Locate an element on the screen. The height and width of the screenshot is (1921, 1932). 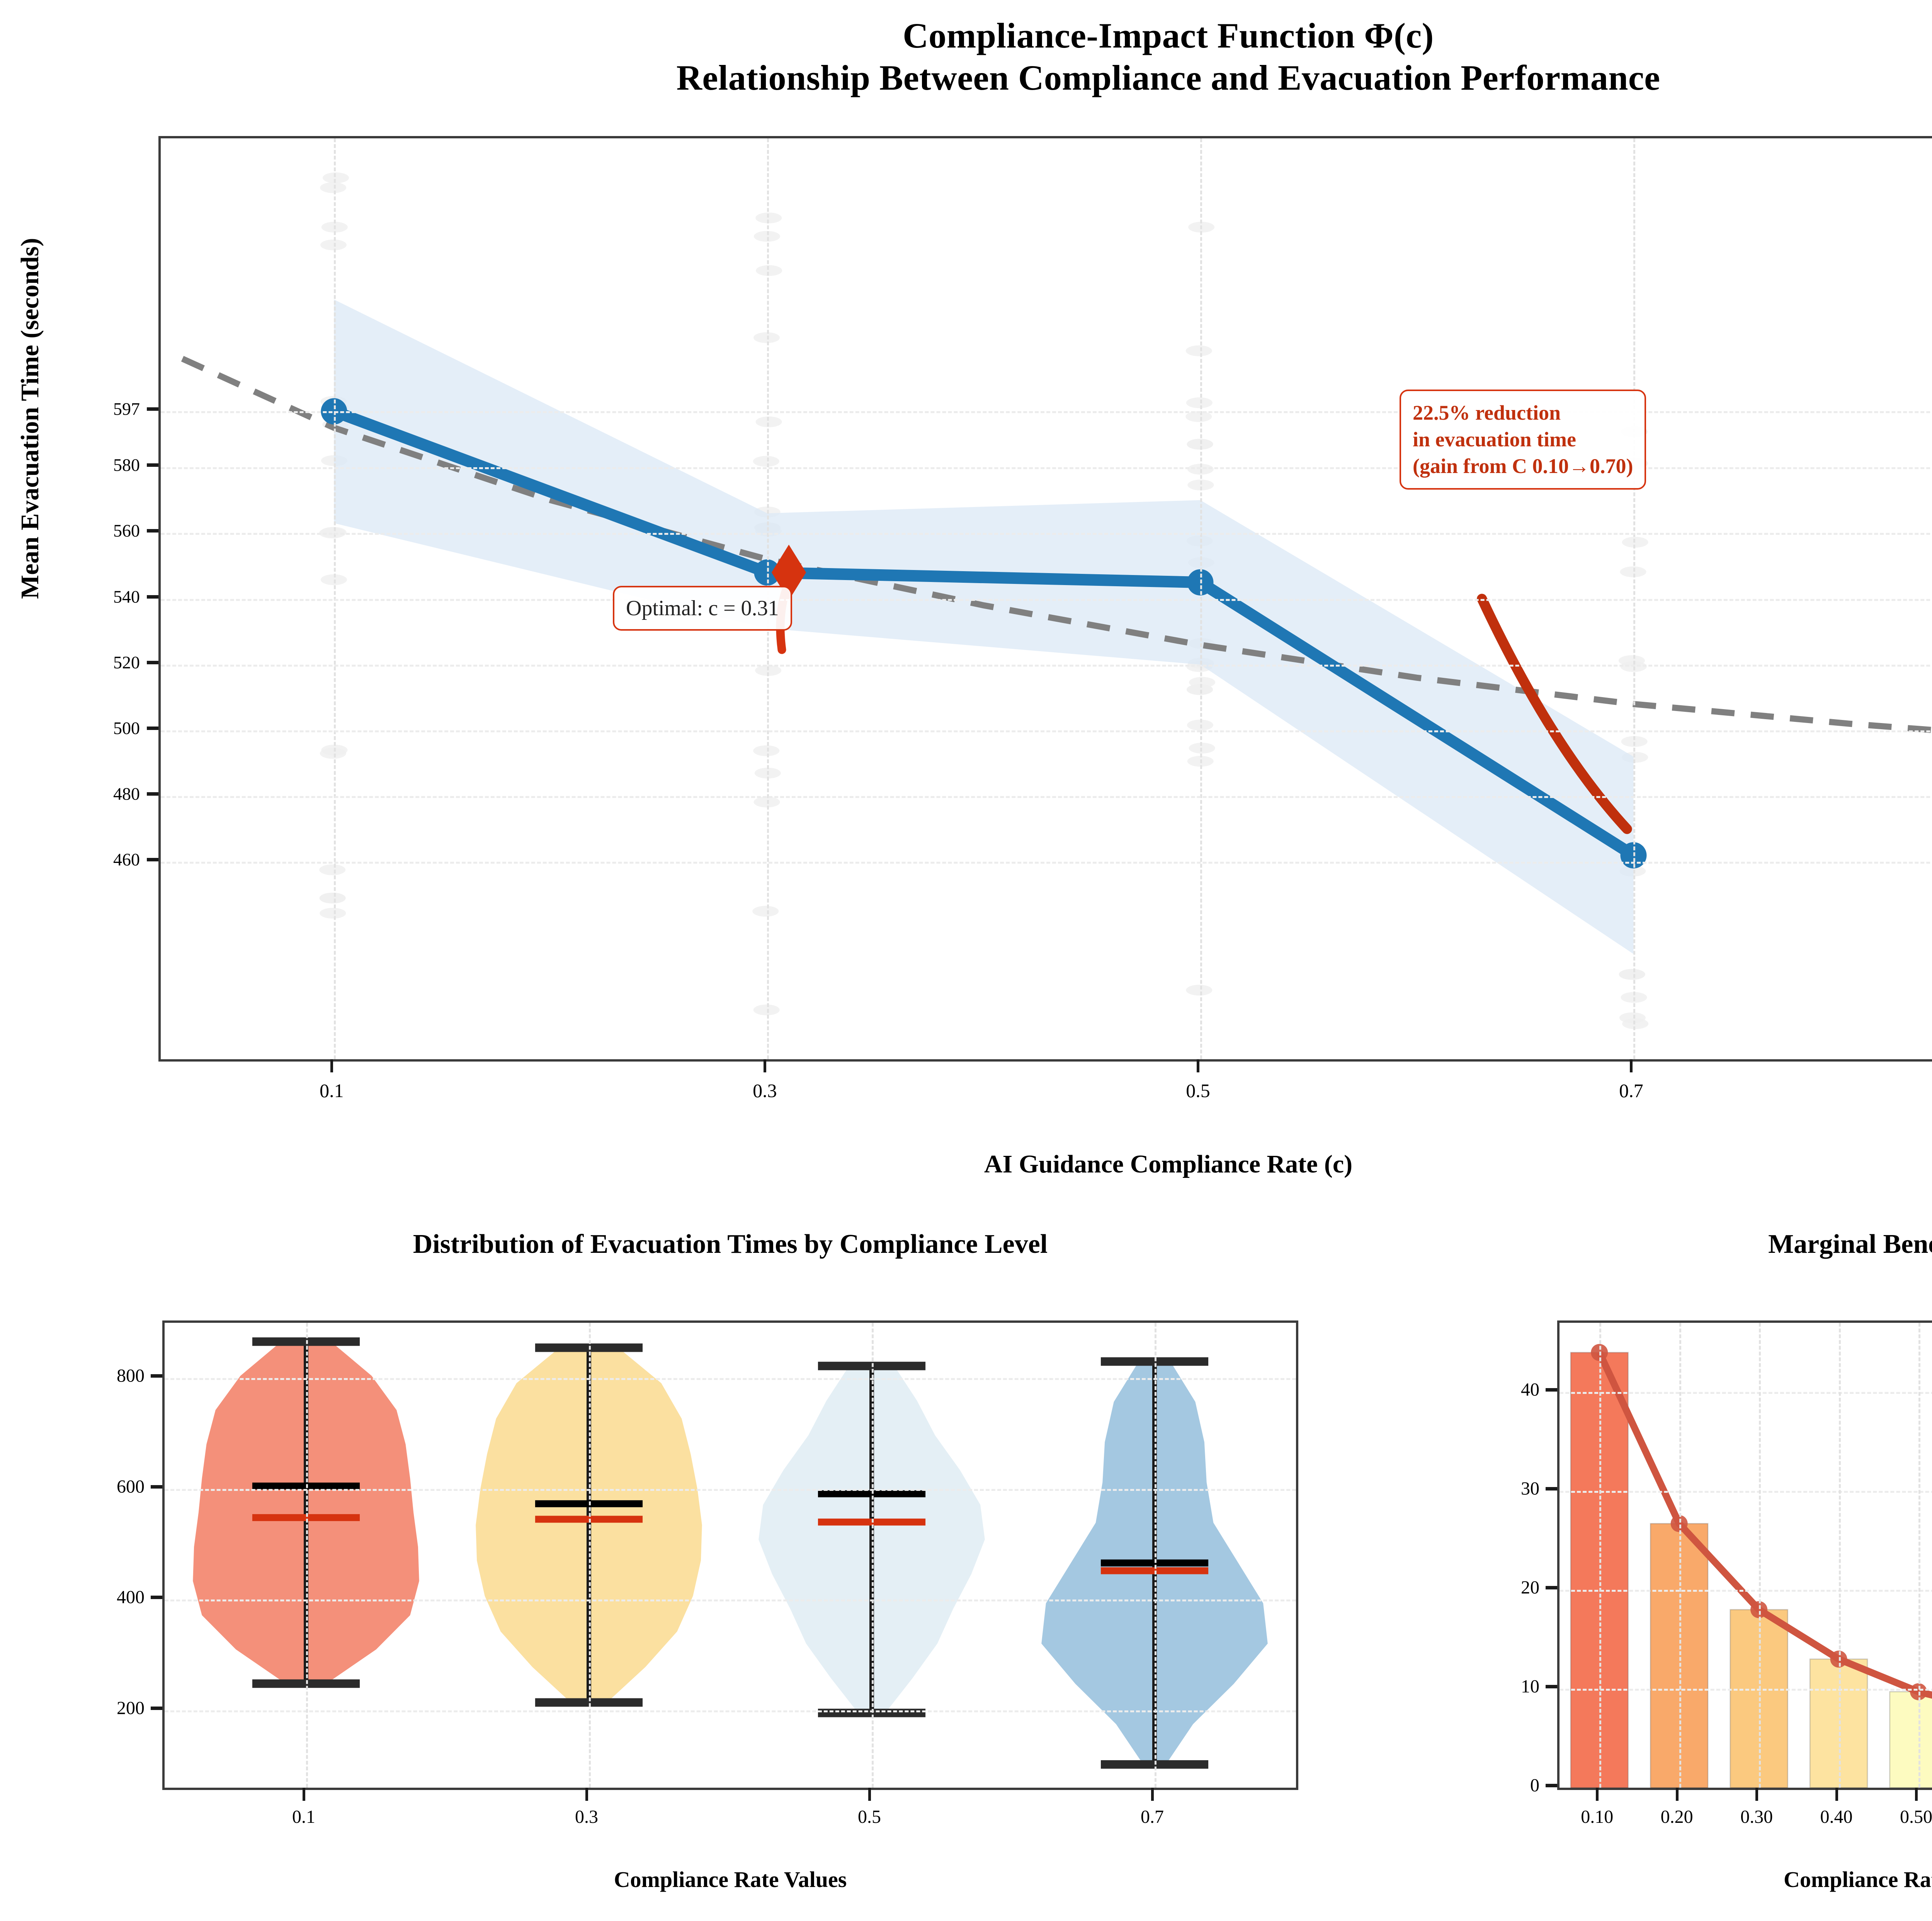
reduction-line-3: (gain from C 0.10→0.70) is located at coordinates (1523, 466).